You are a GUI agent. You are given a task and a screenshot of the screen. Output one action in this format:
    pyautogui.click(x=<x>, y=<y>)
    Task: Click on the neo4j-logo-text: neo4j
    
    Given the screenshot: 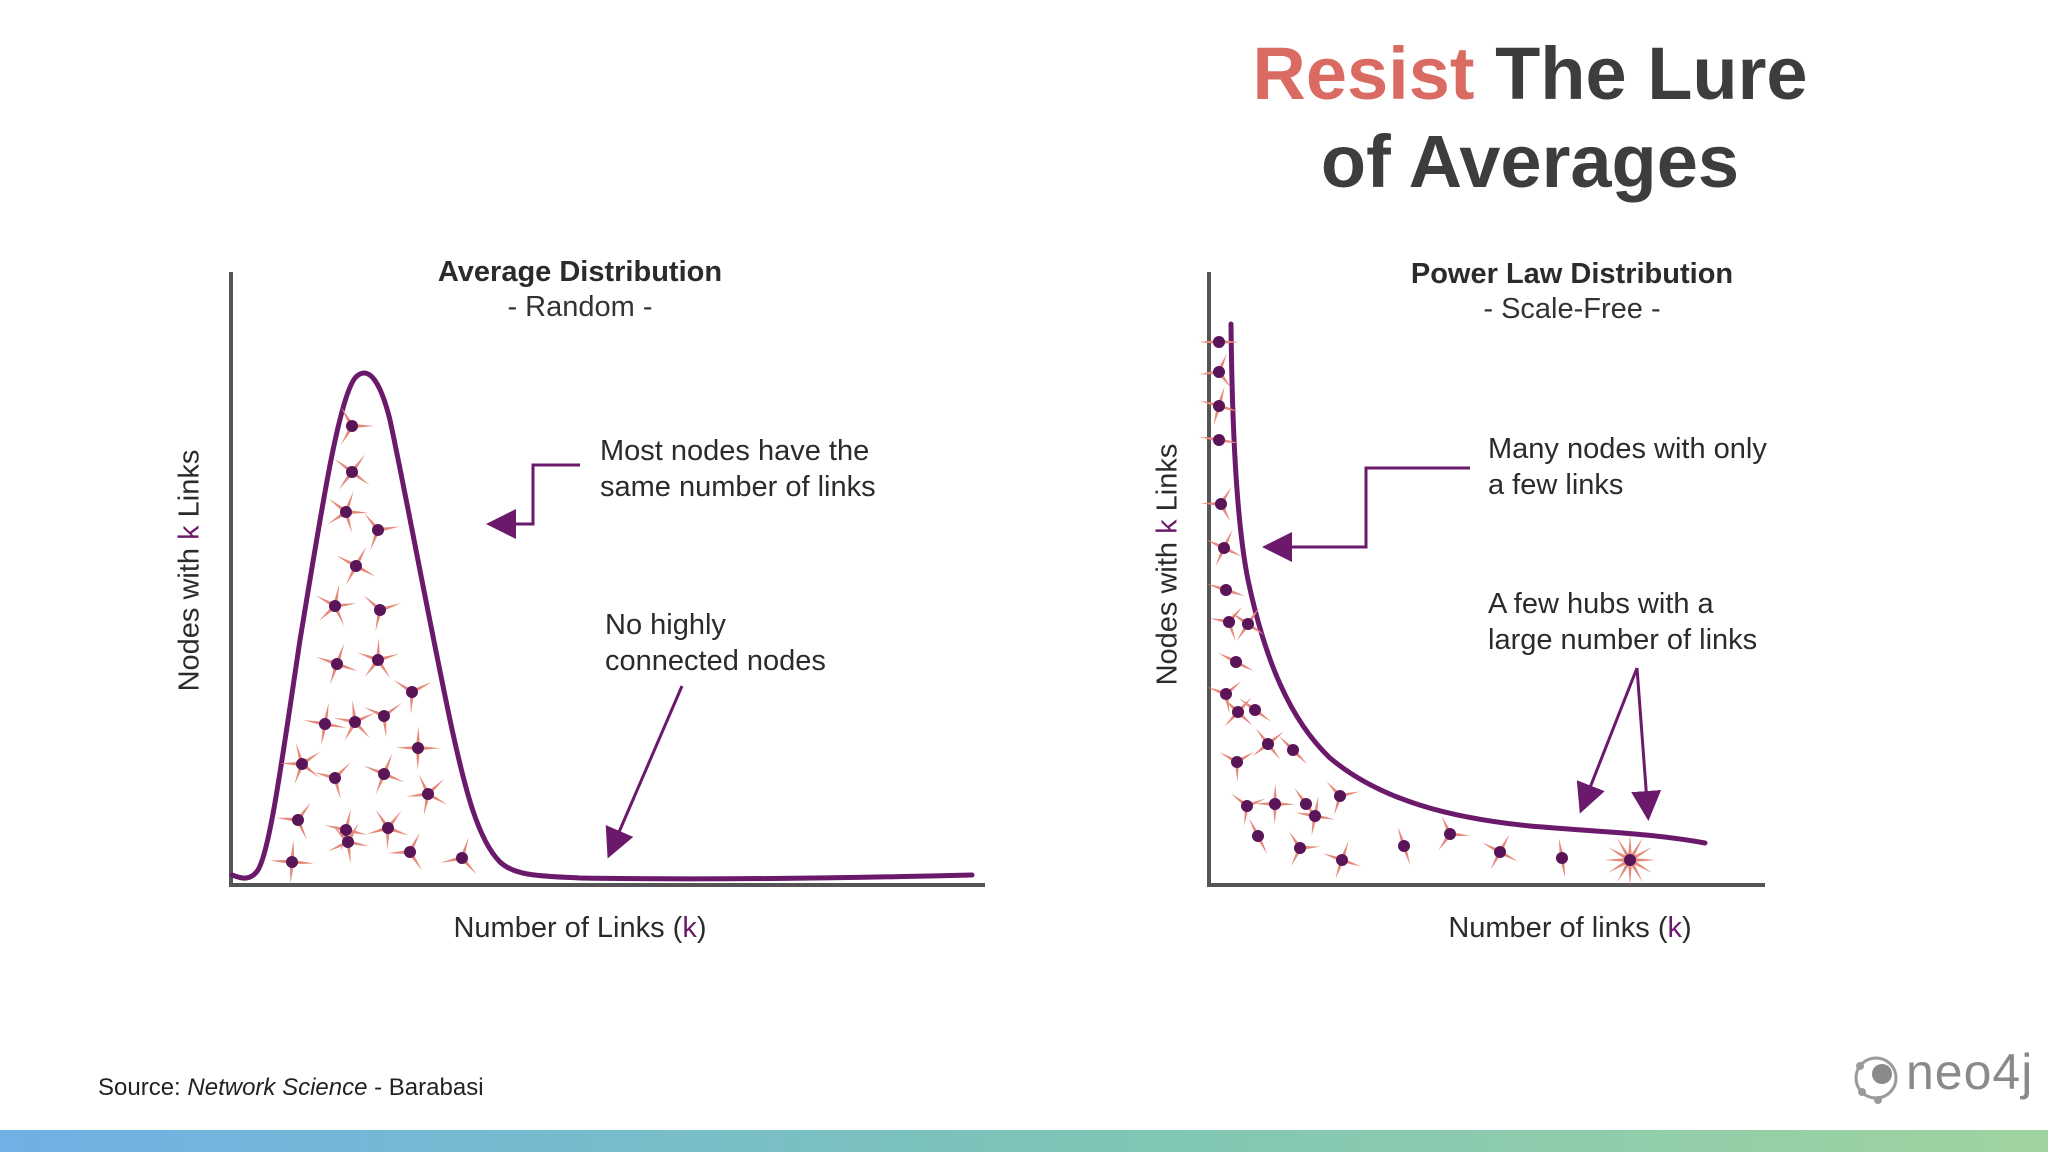 What is the action you would take?
    pyautogui.click(x=1970, y=1072)
    